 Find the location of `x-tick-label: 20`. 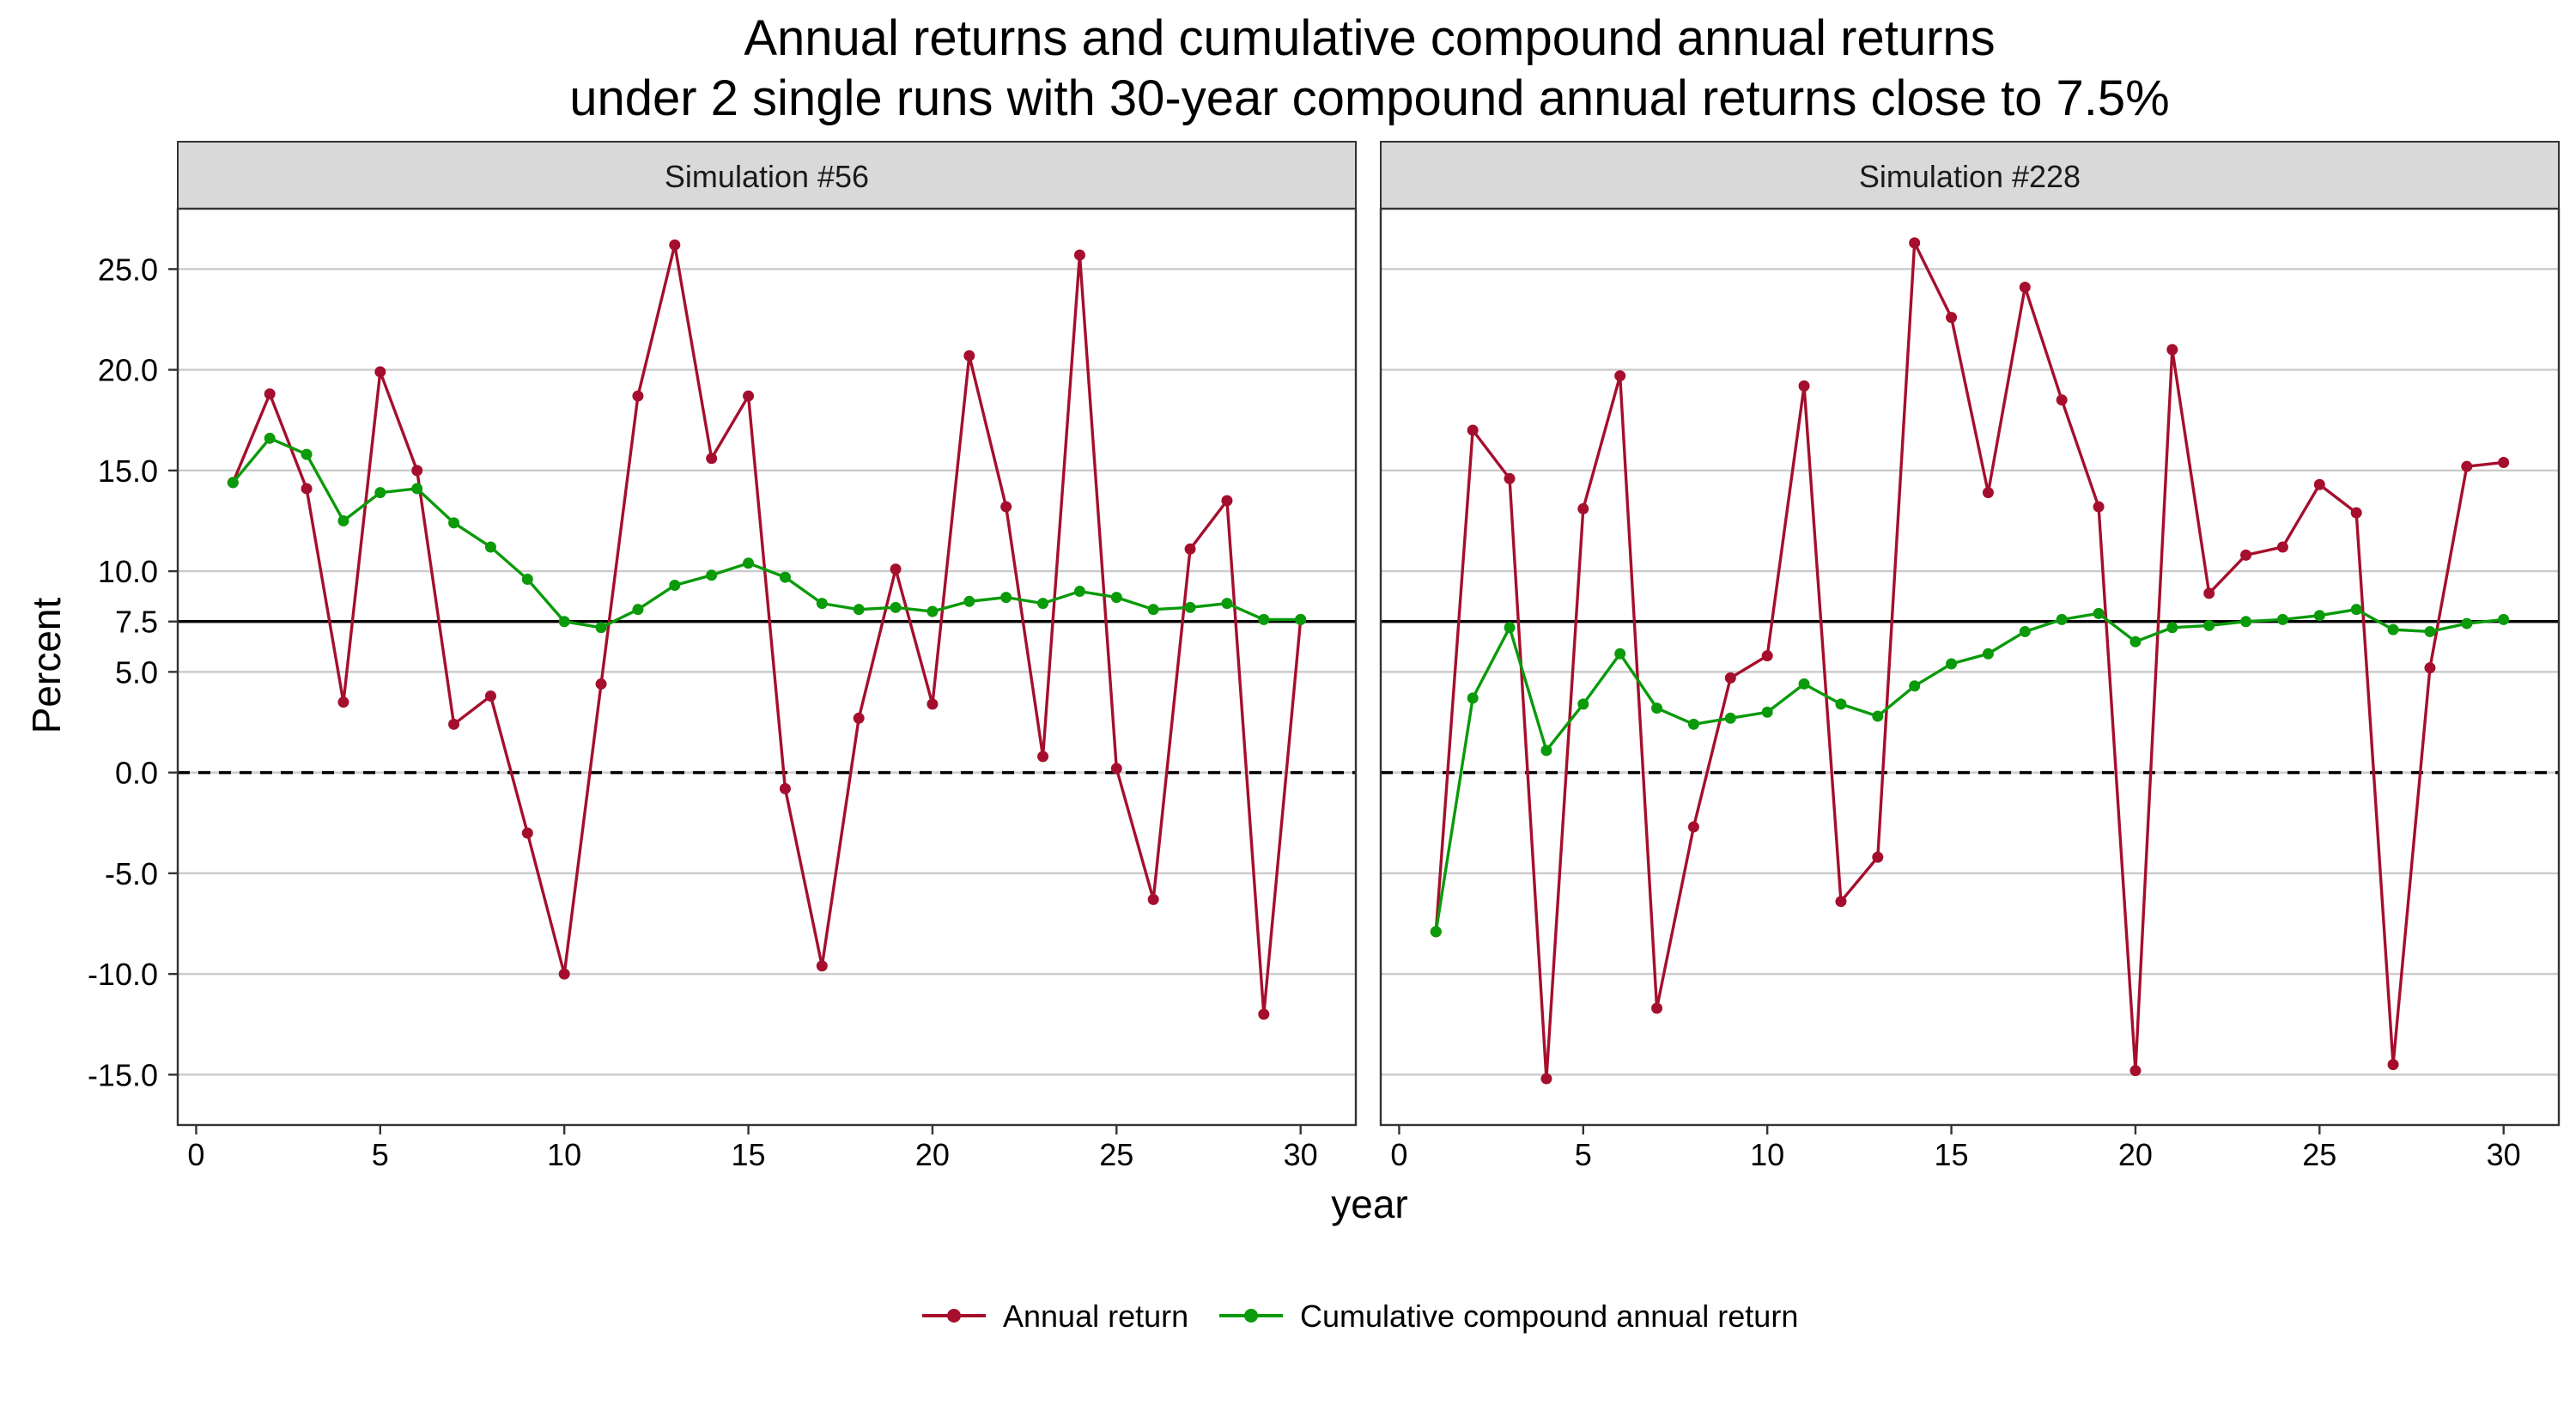

x-tick-label: 20 is located at coordinates (932, 1154).